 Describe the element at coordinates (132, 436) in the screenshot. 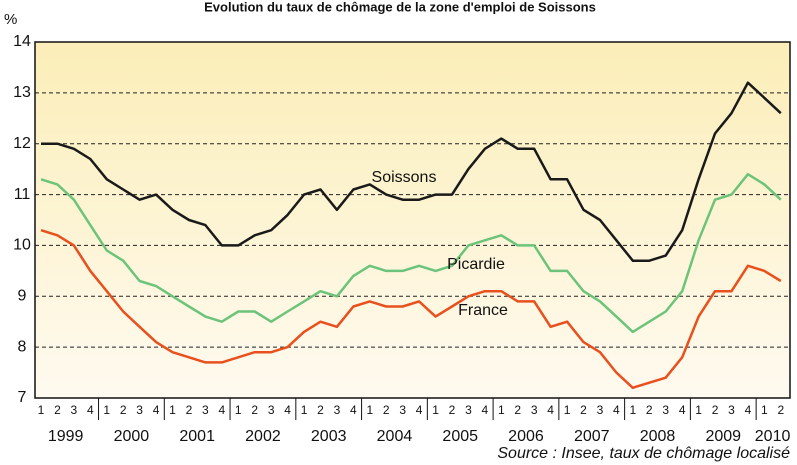

I see `year-label: 2000` at that location.